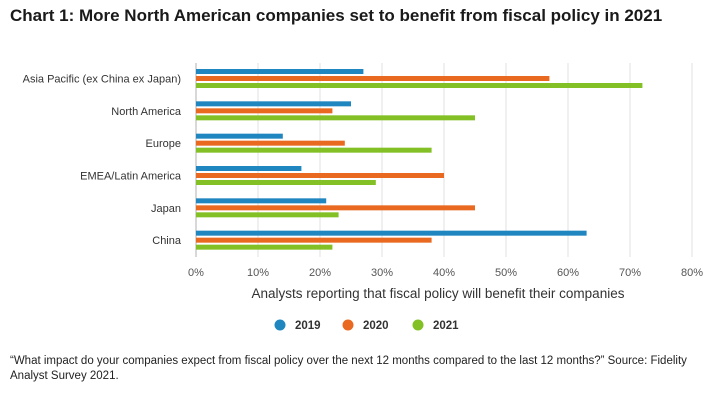  Describe the element at coordinates (280, 325) in the screenshot. I see `legend-marker-2019` at that location.